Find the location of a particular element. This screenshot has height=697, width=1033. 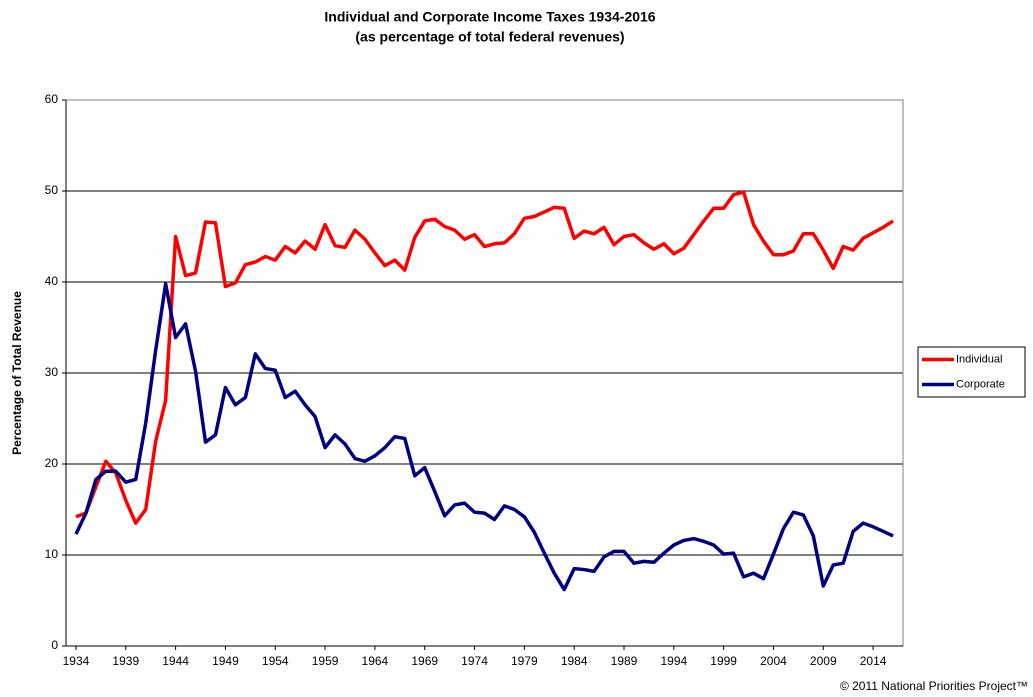

x-tick-label: 1974 is located at coordinates (474, 661).